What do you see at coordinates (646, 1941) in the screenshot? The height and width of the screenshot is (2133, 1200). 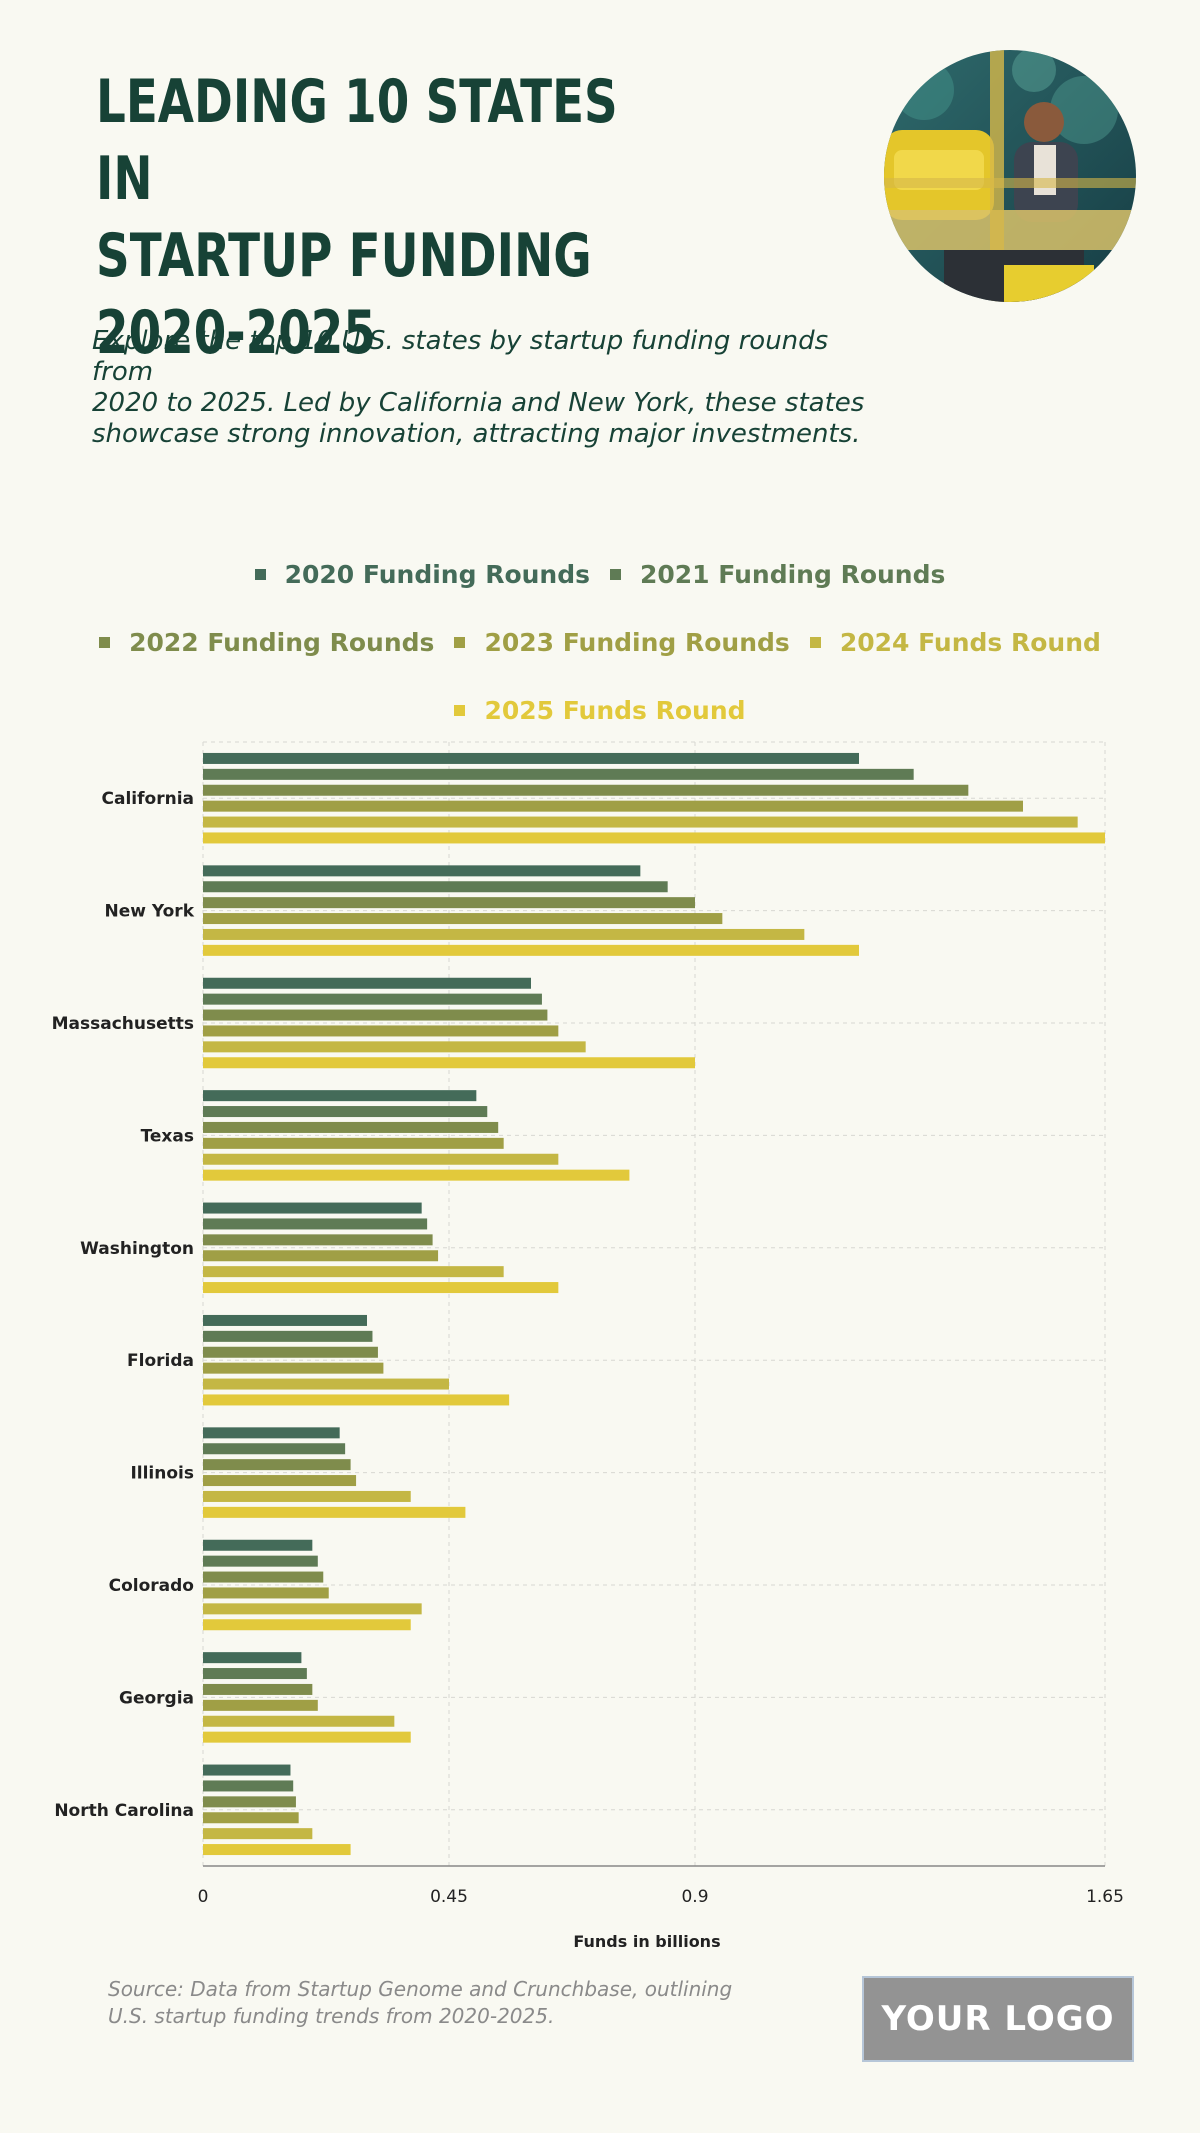 I see `x-axis-title: Funds in billions` at bounding box center [646, 1941].